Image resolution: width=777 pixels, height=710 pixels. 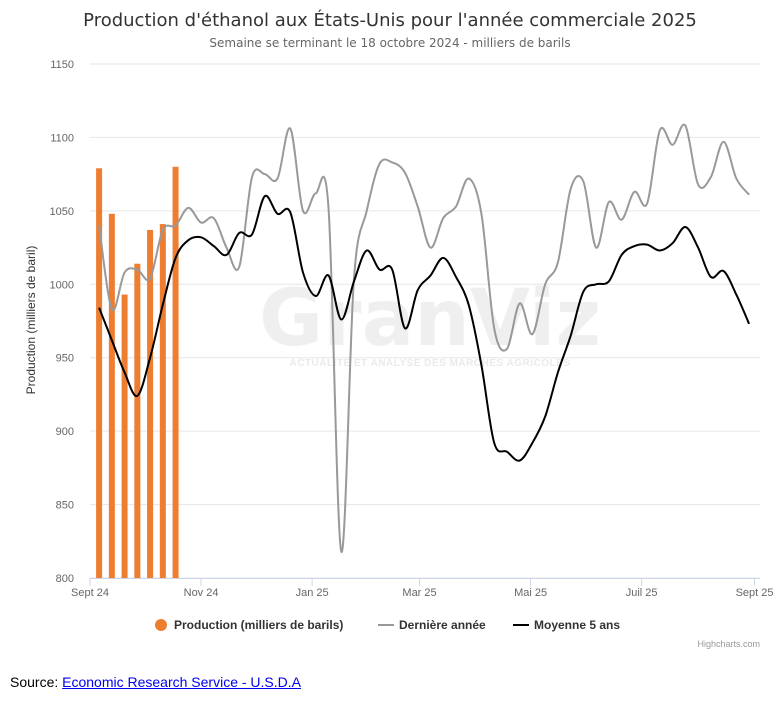 I want to click on x-tick-label: Nov 24, so click(x=201, y=593).